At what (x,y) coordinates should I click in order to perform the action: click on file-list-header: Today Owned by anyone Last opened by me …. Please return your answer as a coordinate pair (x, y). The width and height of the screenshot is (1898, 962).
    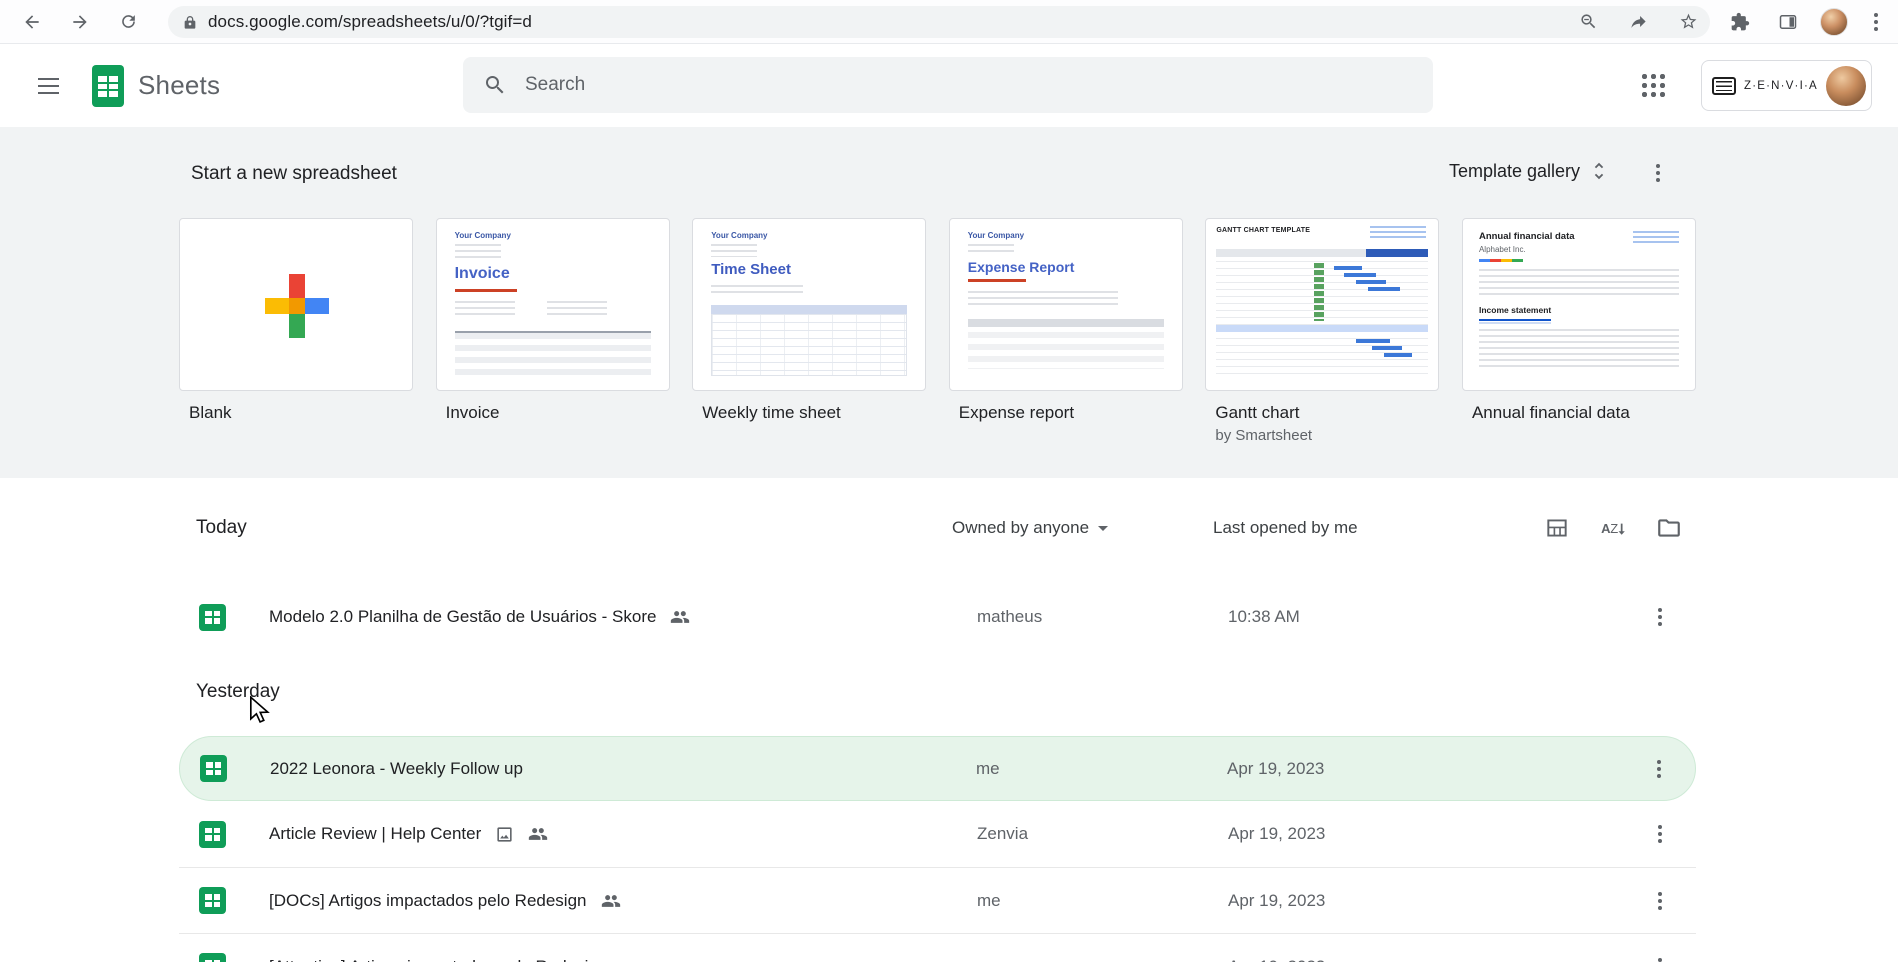
    Looking at the image, I should click on (937, 528).